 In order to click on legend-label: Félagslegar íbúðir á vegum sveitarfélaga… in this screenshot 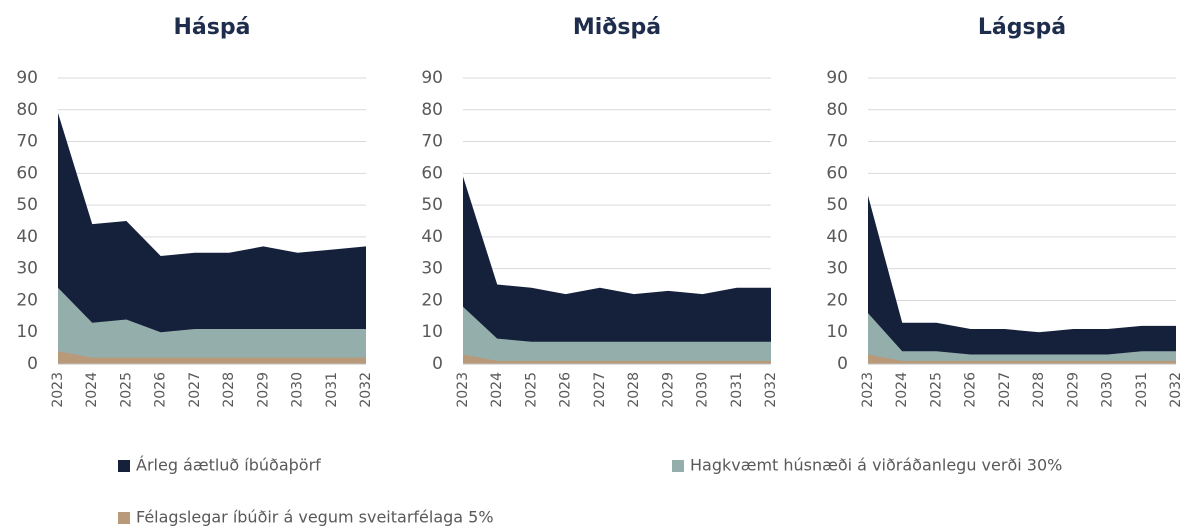, I will do `click(315, 517)`.